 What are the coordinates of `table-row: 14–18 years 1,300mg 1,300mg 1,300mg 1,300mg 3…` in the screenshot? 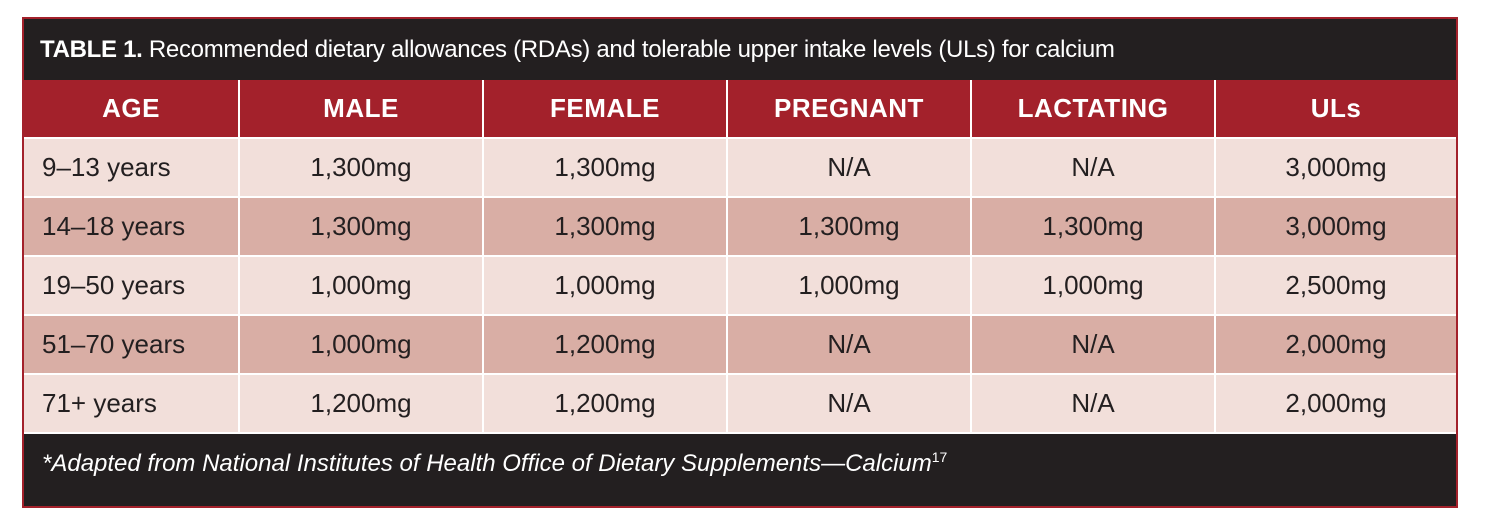 It's located at (740, 226).